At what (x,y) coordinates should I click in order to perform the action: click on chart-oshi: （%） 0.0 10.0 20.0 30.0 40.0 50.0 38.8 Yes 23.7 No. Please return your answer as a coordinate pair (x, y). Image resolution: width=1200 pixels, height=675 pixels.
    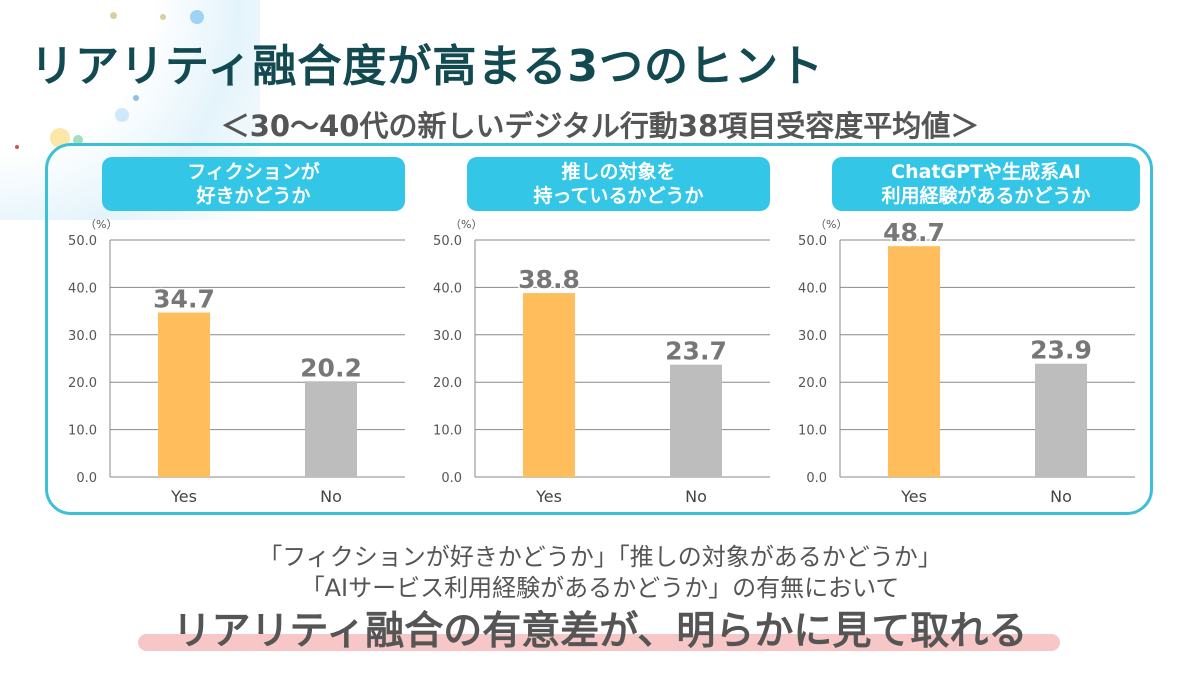
    Looking at the image, I should click on (601, 362).